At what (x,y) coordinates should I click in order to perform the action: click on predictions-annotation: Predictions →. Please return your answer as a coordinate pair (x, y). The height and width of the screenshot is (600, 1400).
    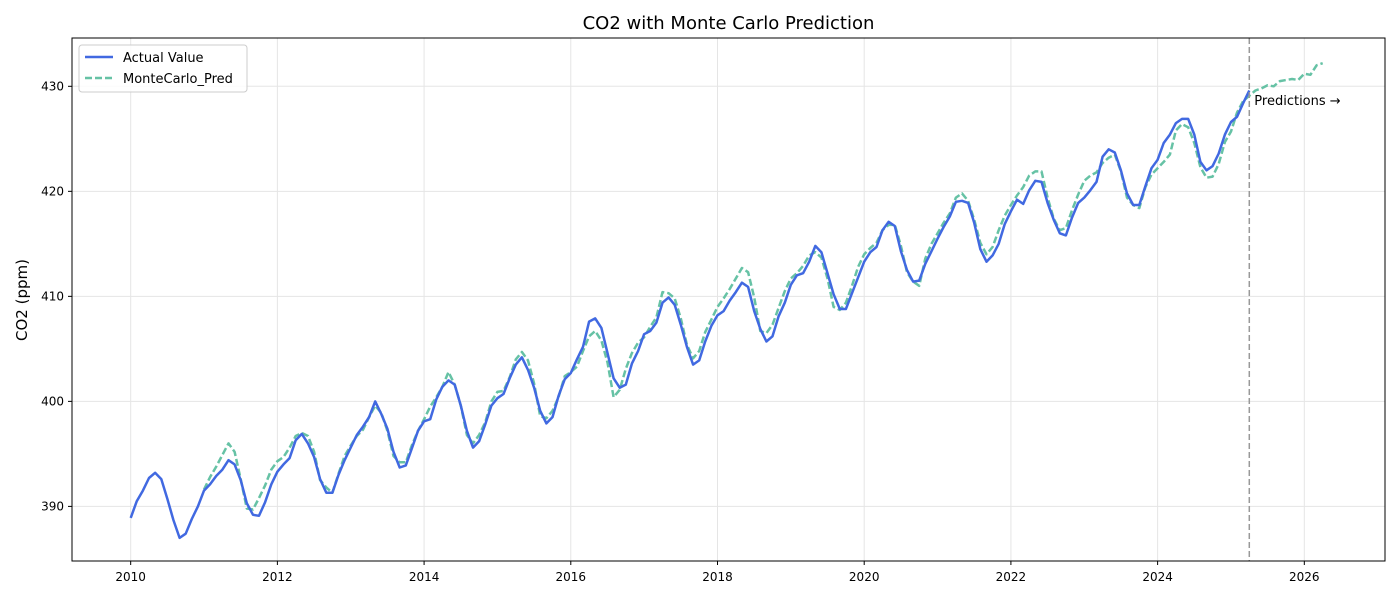
    Looking at the image, I should click on (1297, 101).